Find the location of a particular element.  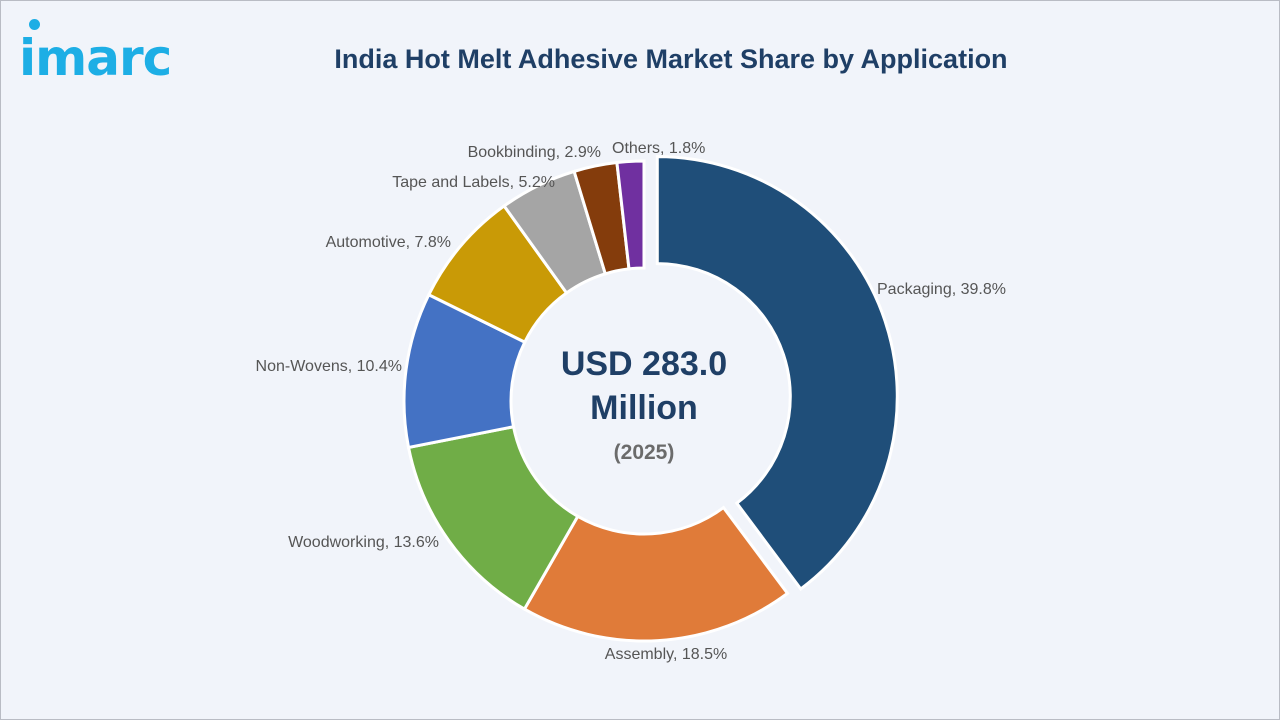

label-assembly: Assembly, 18.5% is located at coordinates (666, 654).